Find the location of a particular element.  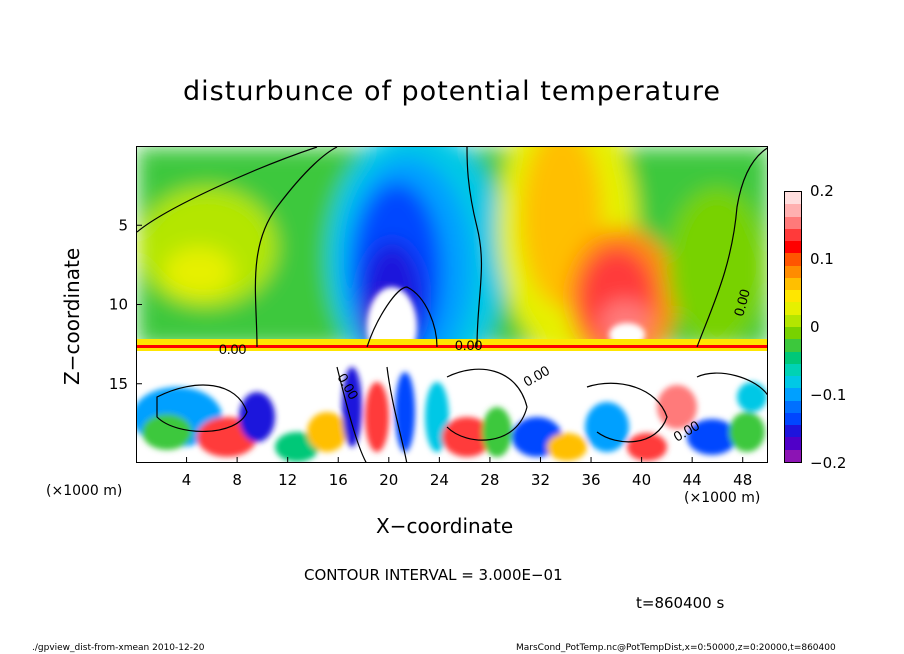

footer-left: ./gpview_dist-from-xmean 2010-12-20 is located at coordinates (118, 648).